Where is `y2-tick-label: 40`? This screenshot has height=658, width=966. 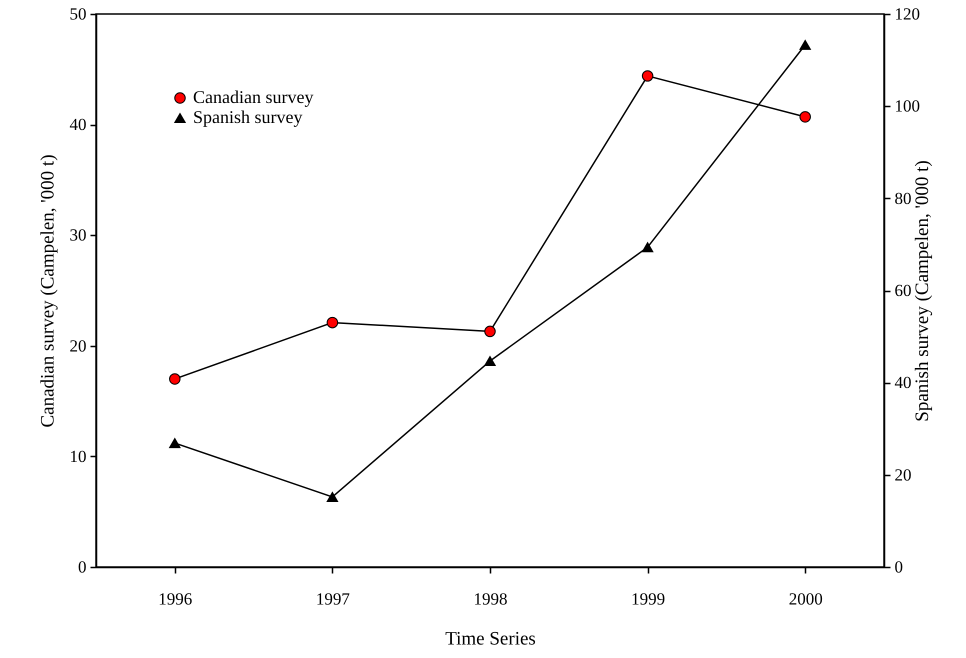
y2-tick-label: 40 is located at coordinates (903, 382).